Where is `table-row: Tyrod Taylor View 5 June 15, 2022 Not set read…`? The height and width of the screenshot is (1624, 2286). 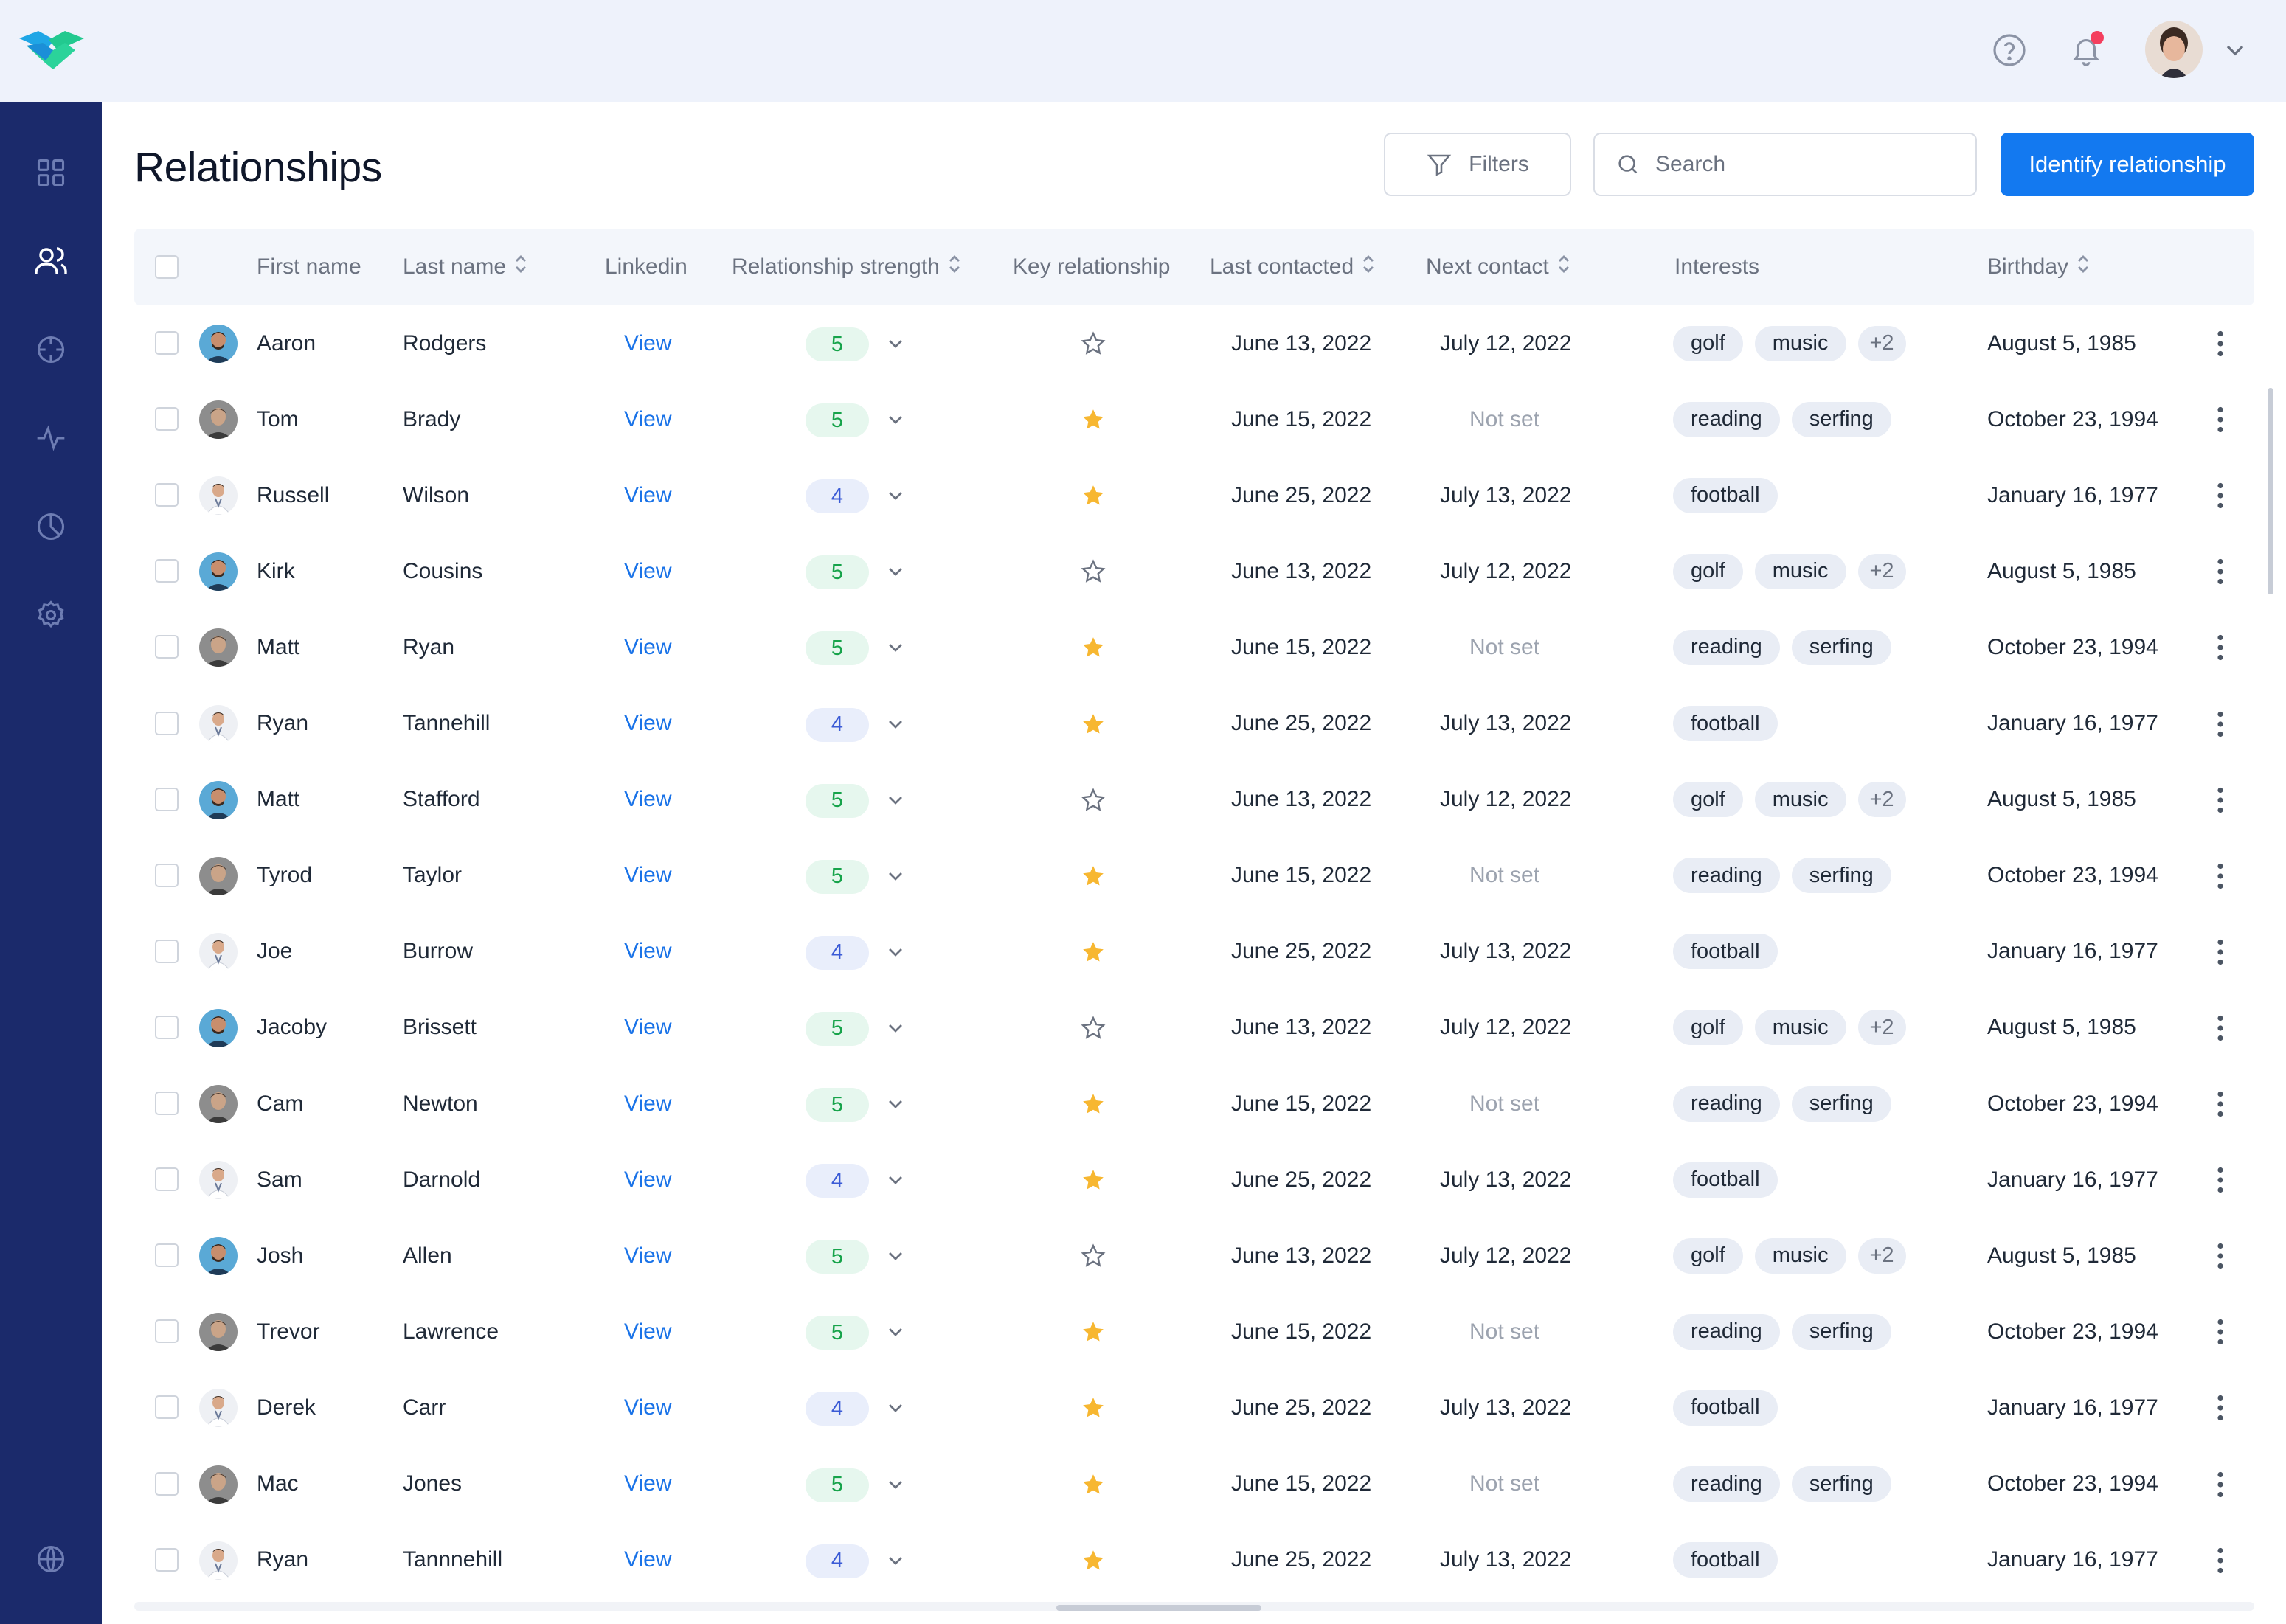 table-row: Tyrod Taylor View 5 June 15, 2022 Not set read… is located at coordinates (1194, 876).